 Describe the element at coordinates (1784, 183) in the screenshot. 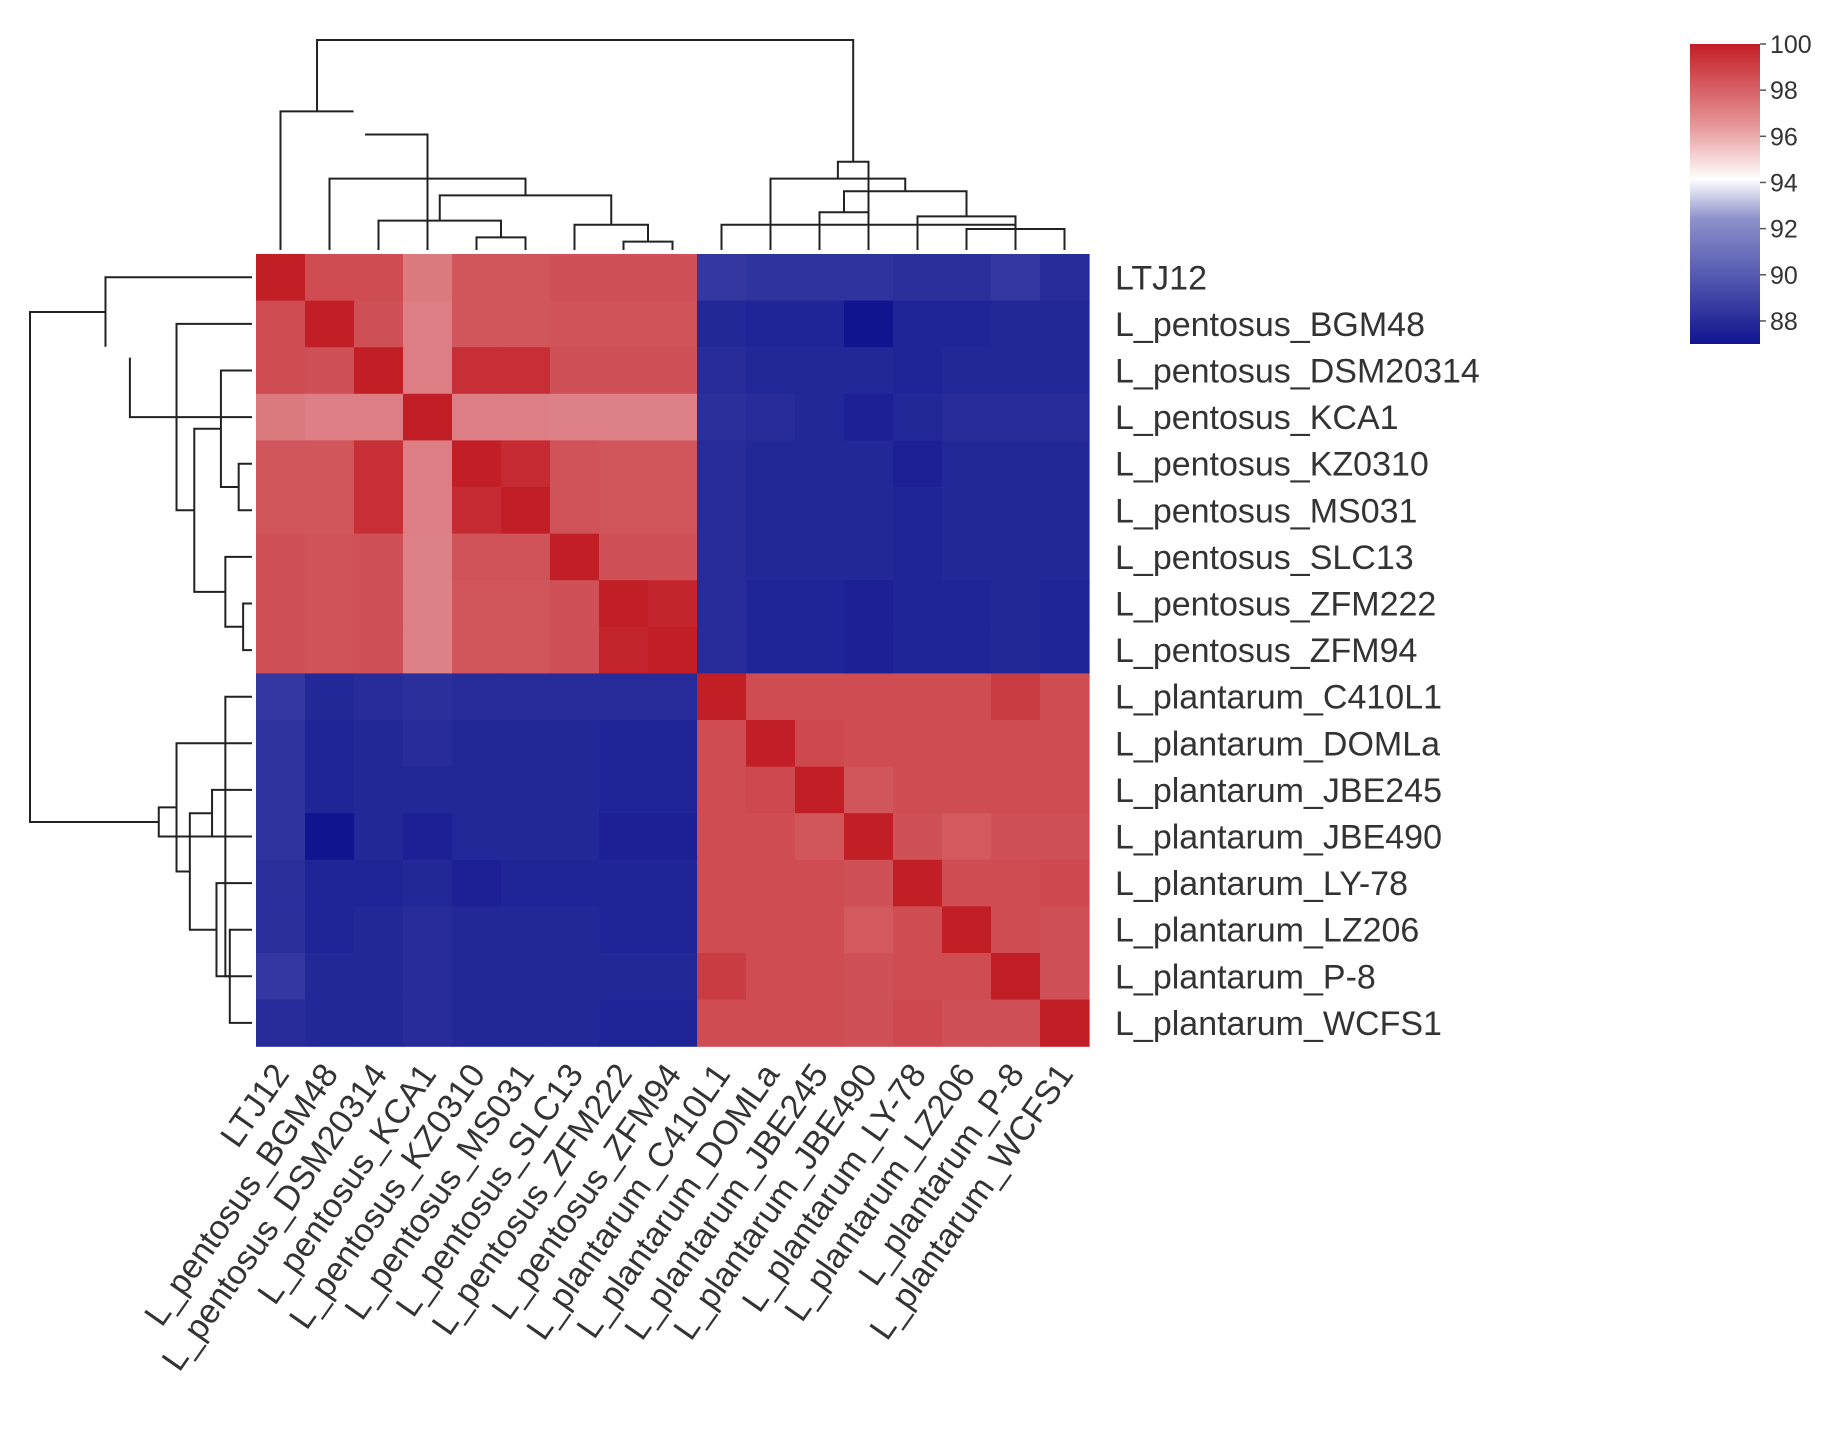

I see `colorbar-tick-label: 94` at that location.